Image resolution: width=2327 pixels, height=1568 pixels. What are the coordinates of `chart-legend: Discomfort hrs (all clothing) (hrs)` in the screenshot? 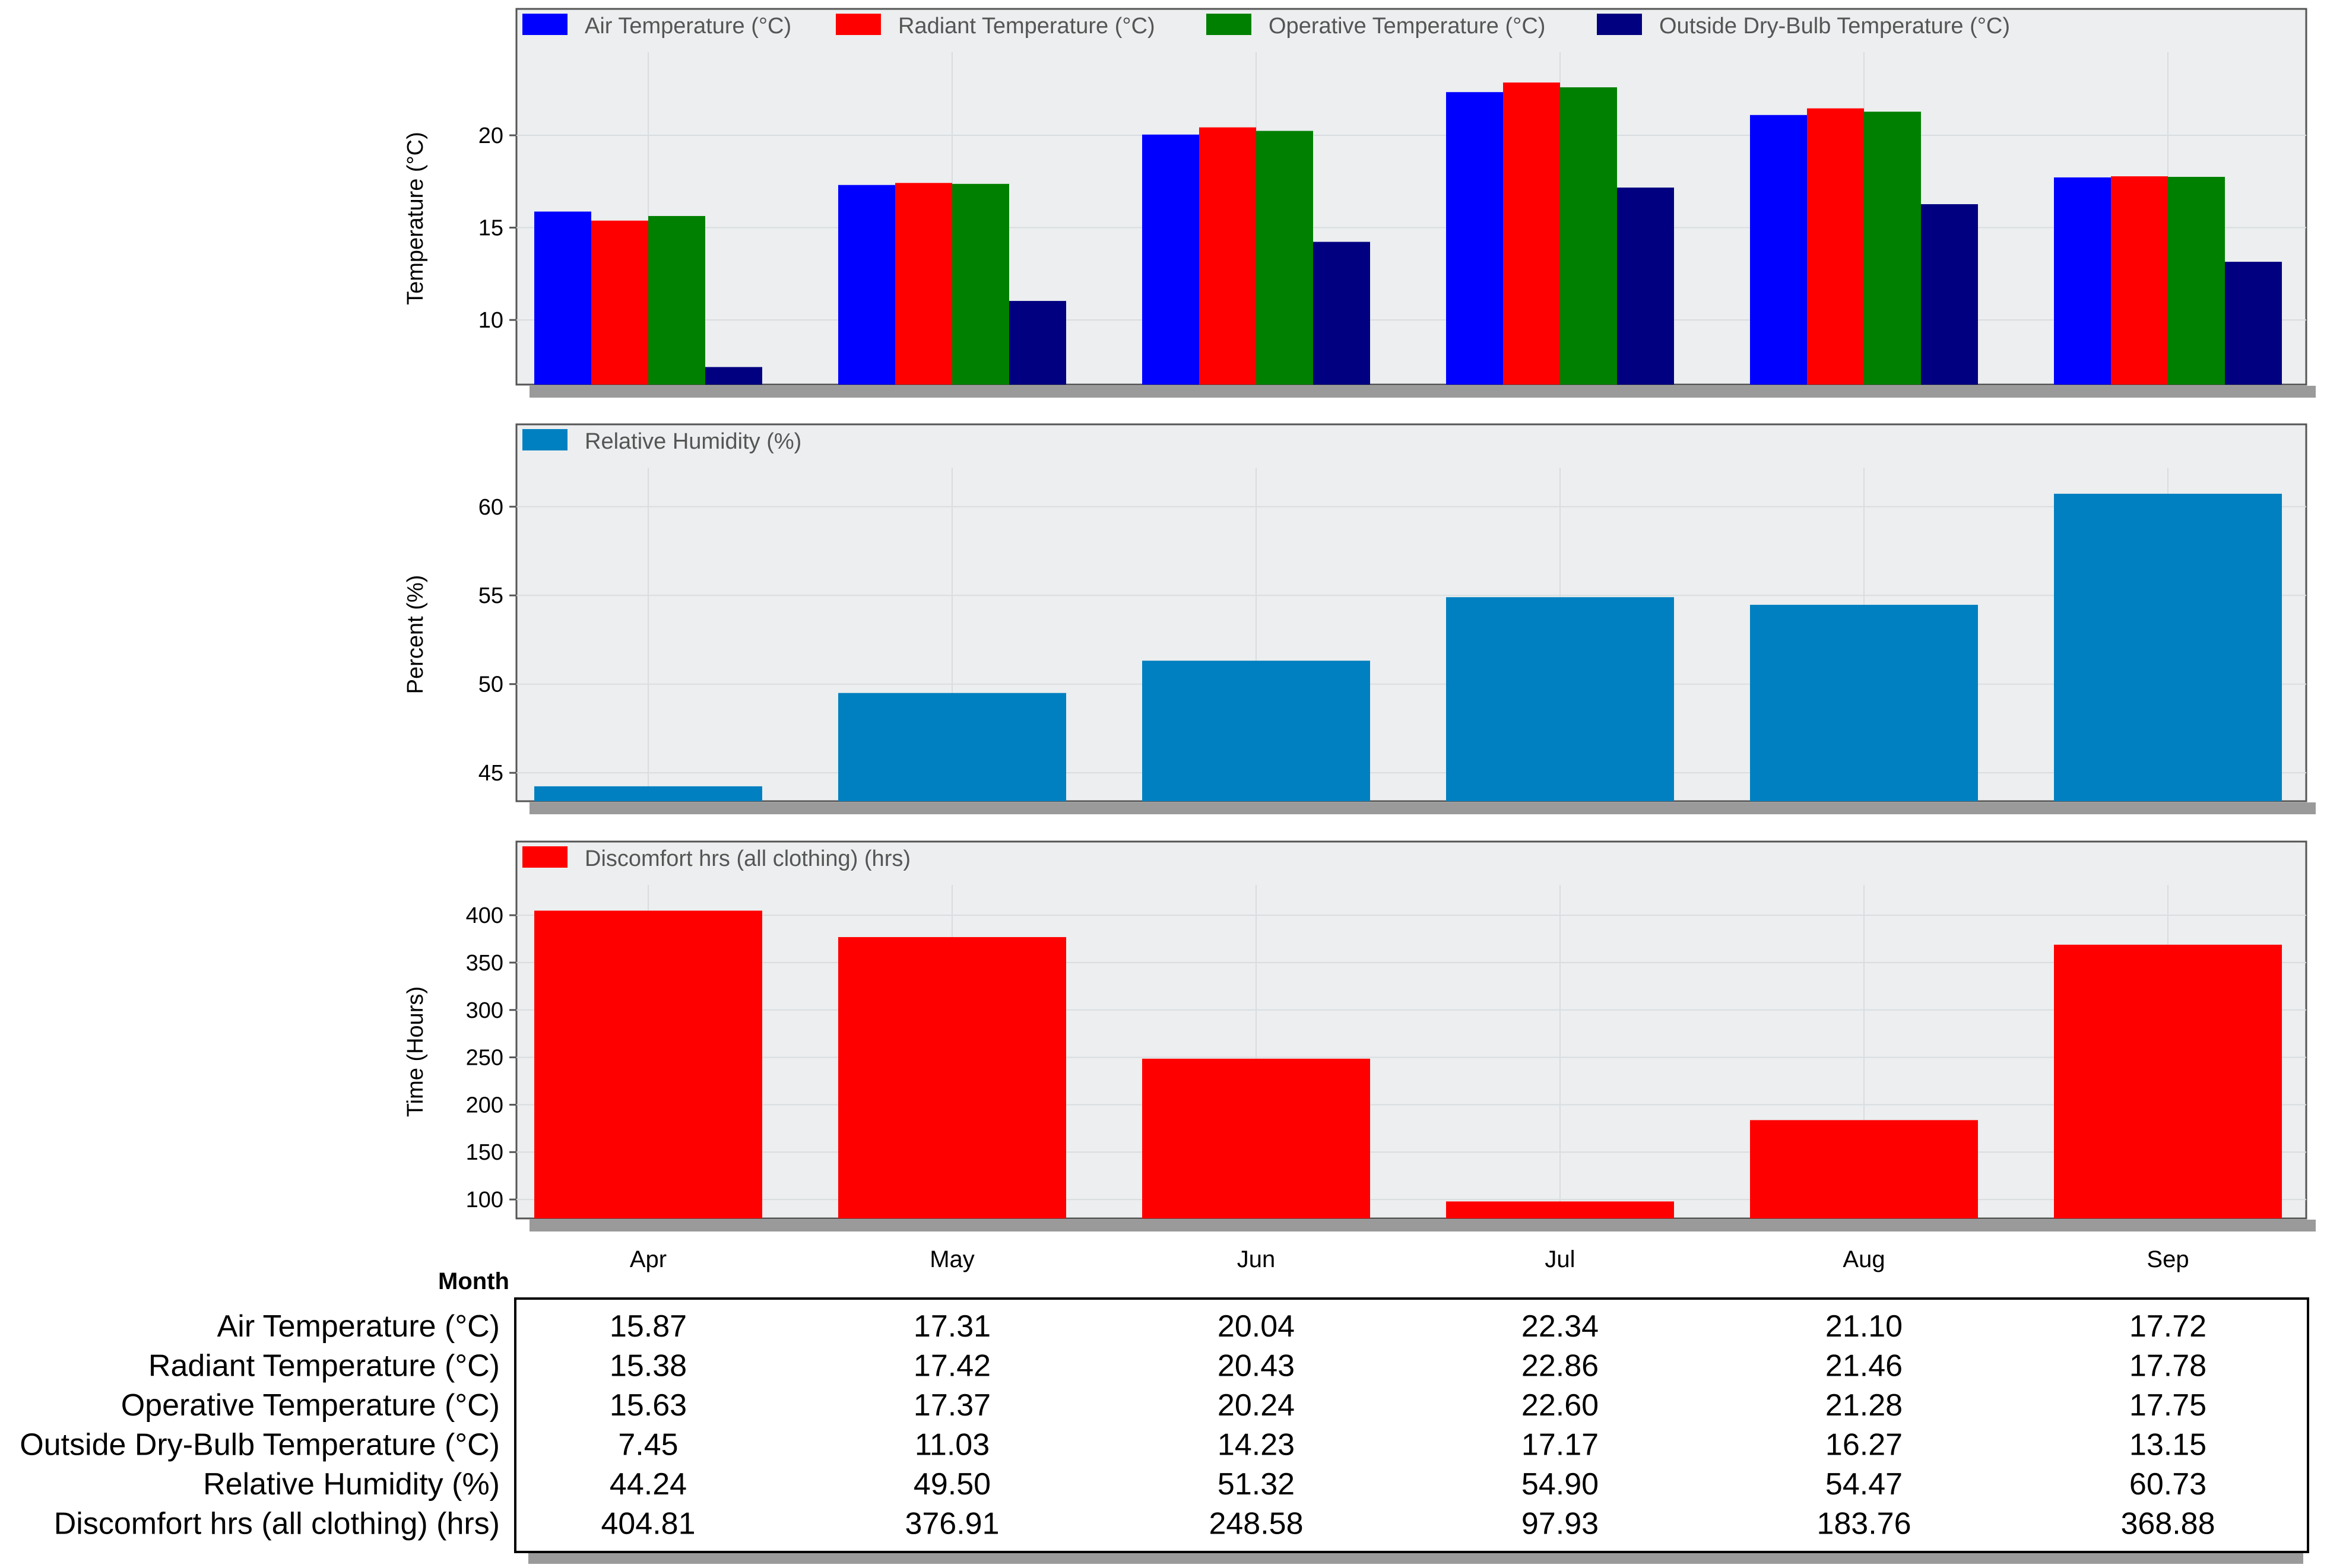 It's located at (716, 858).